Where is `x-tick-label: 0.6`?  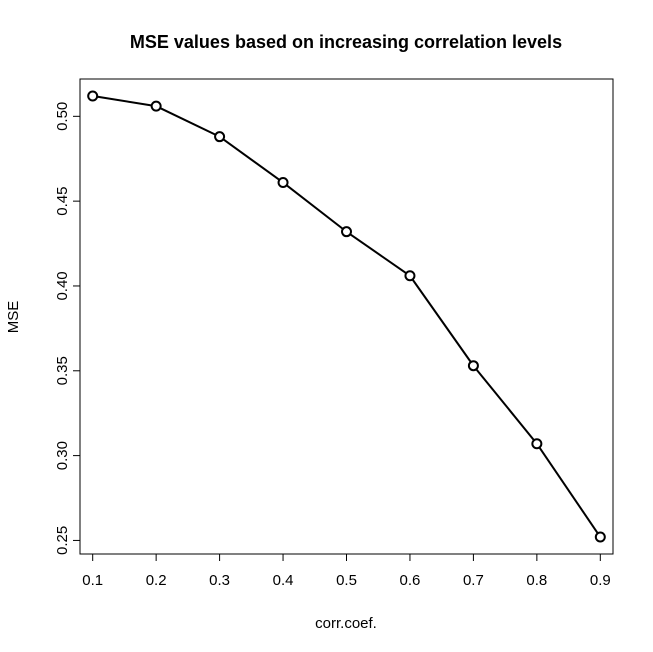
x-tick-label: 0.6 is located at coordinates (410, 580).